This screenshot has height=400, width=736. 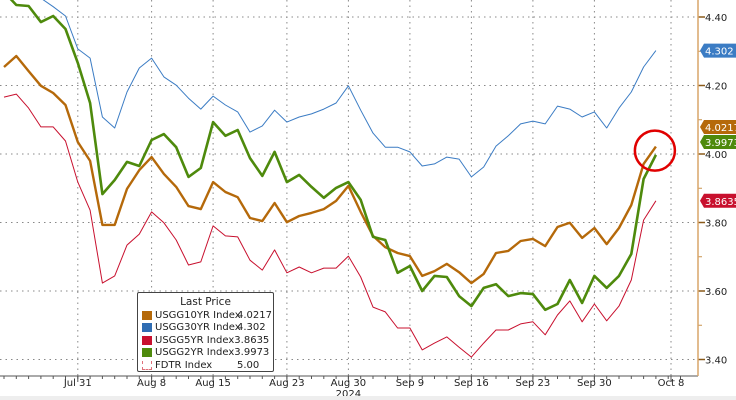 I want to click on highlight-circle, so click(x=655, y=150).